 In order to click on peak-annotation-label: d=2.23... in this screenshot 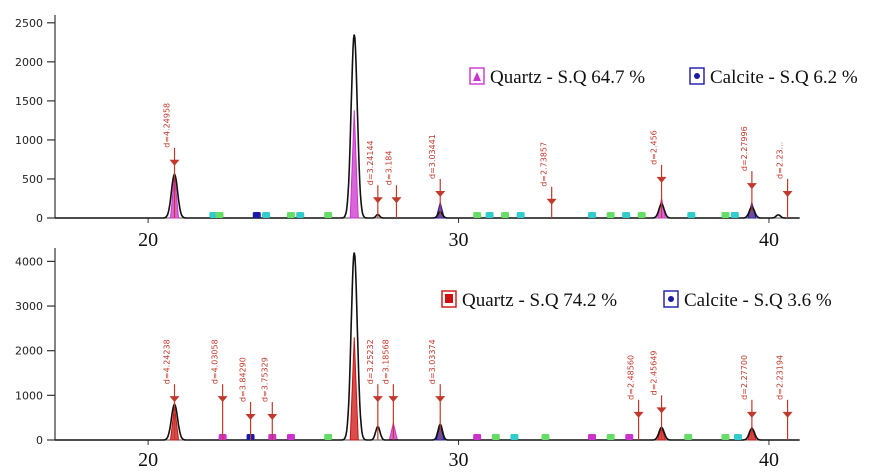, I will do `click(780, 160)`.